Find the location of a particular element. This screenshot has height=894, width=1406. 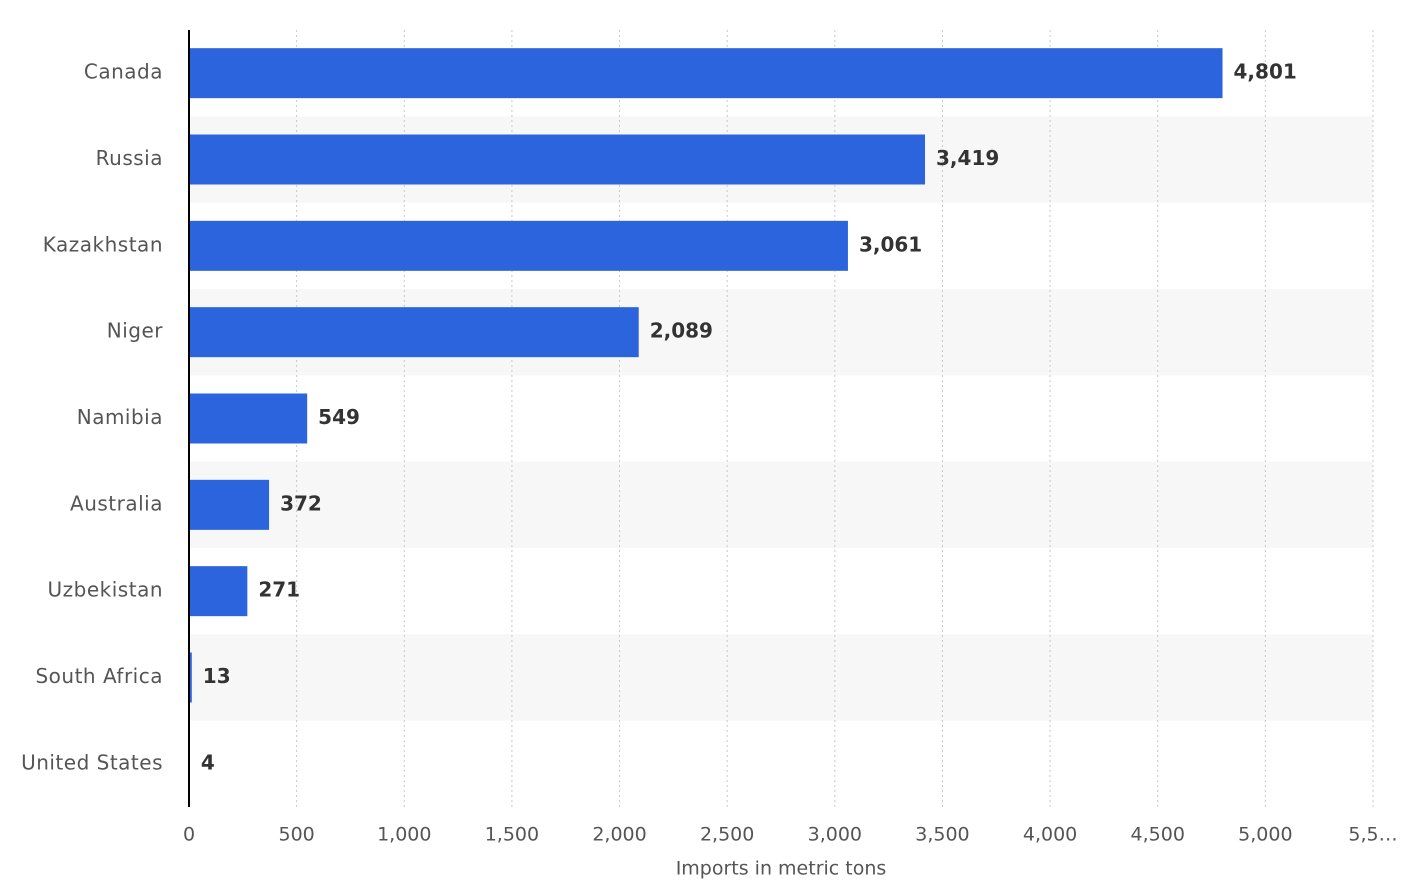

x-tick-label: 2,000 is located at coordinates (619, 835).